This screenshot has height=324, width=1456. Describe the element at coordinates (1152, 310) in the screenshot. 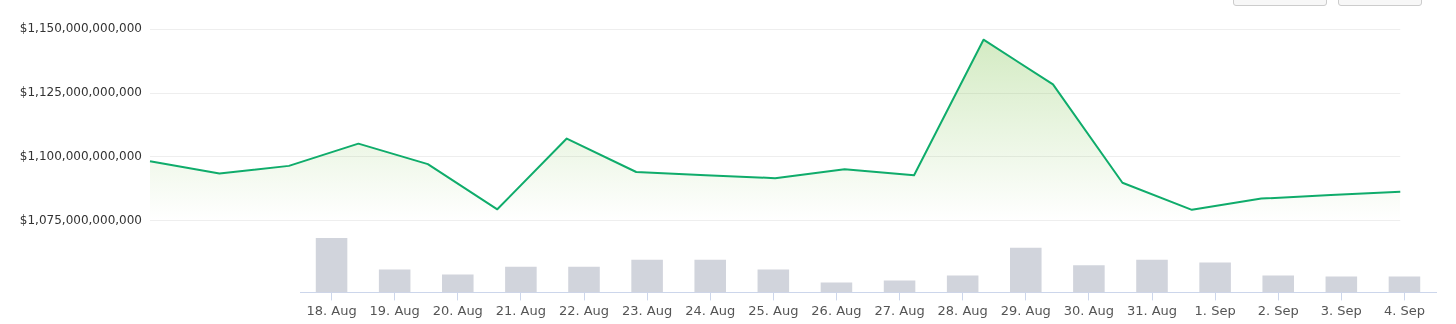

I see `x-tick-label: 31. Aug` at that location.